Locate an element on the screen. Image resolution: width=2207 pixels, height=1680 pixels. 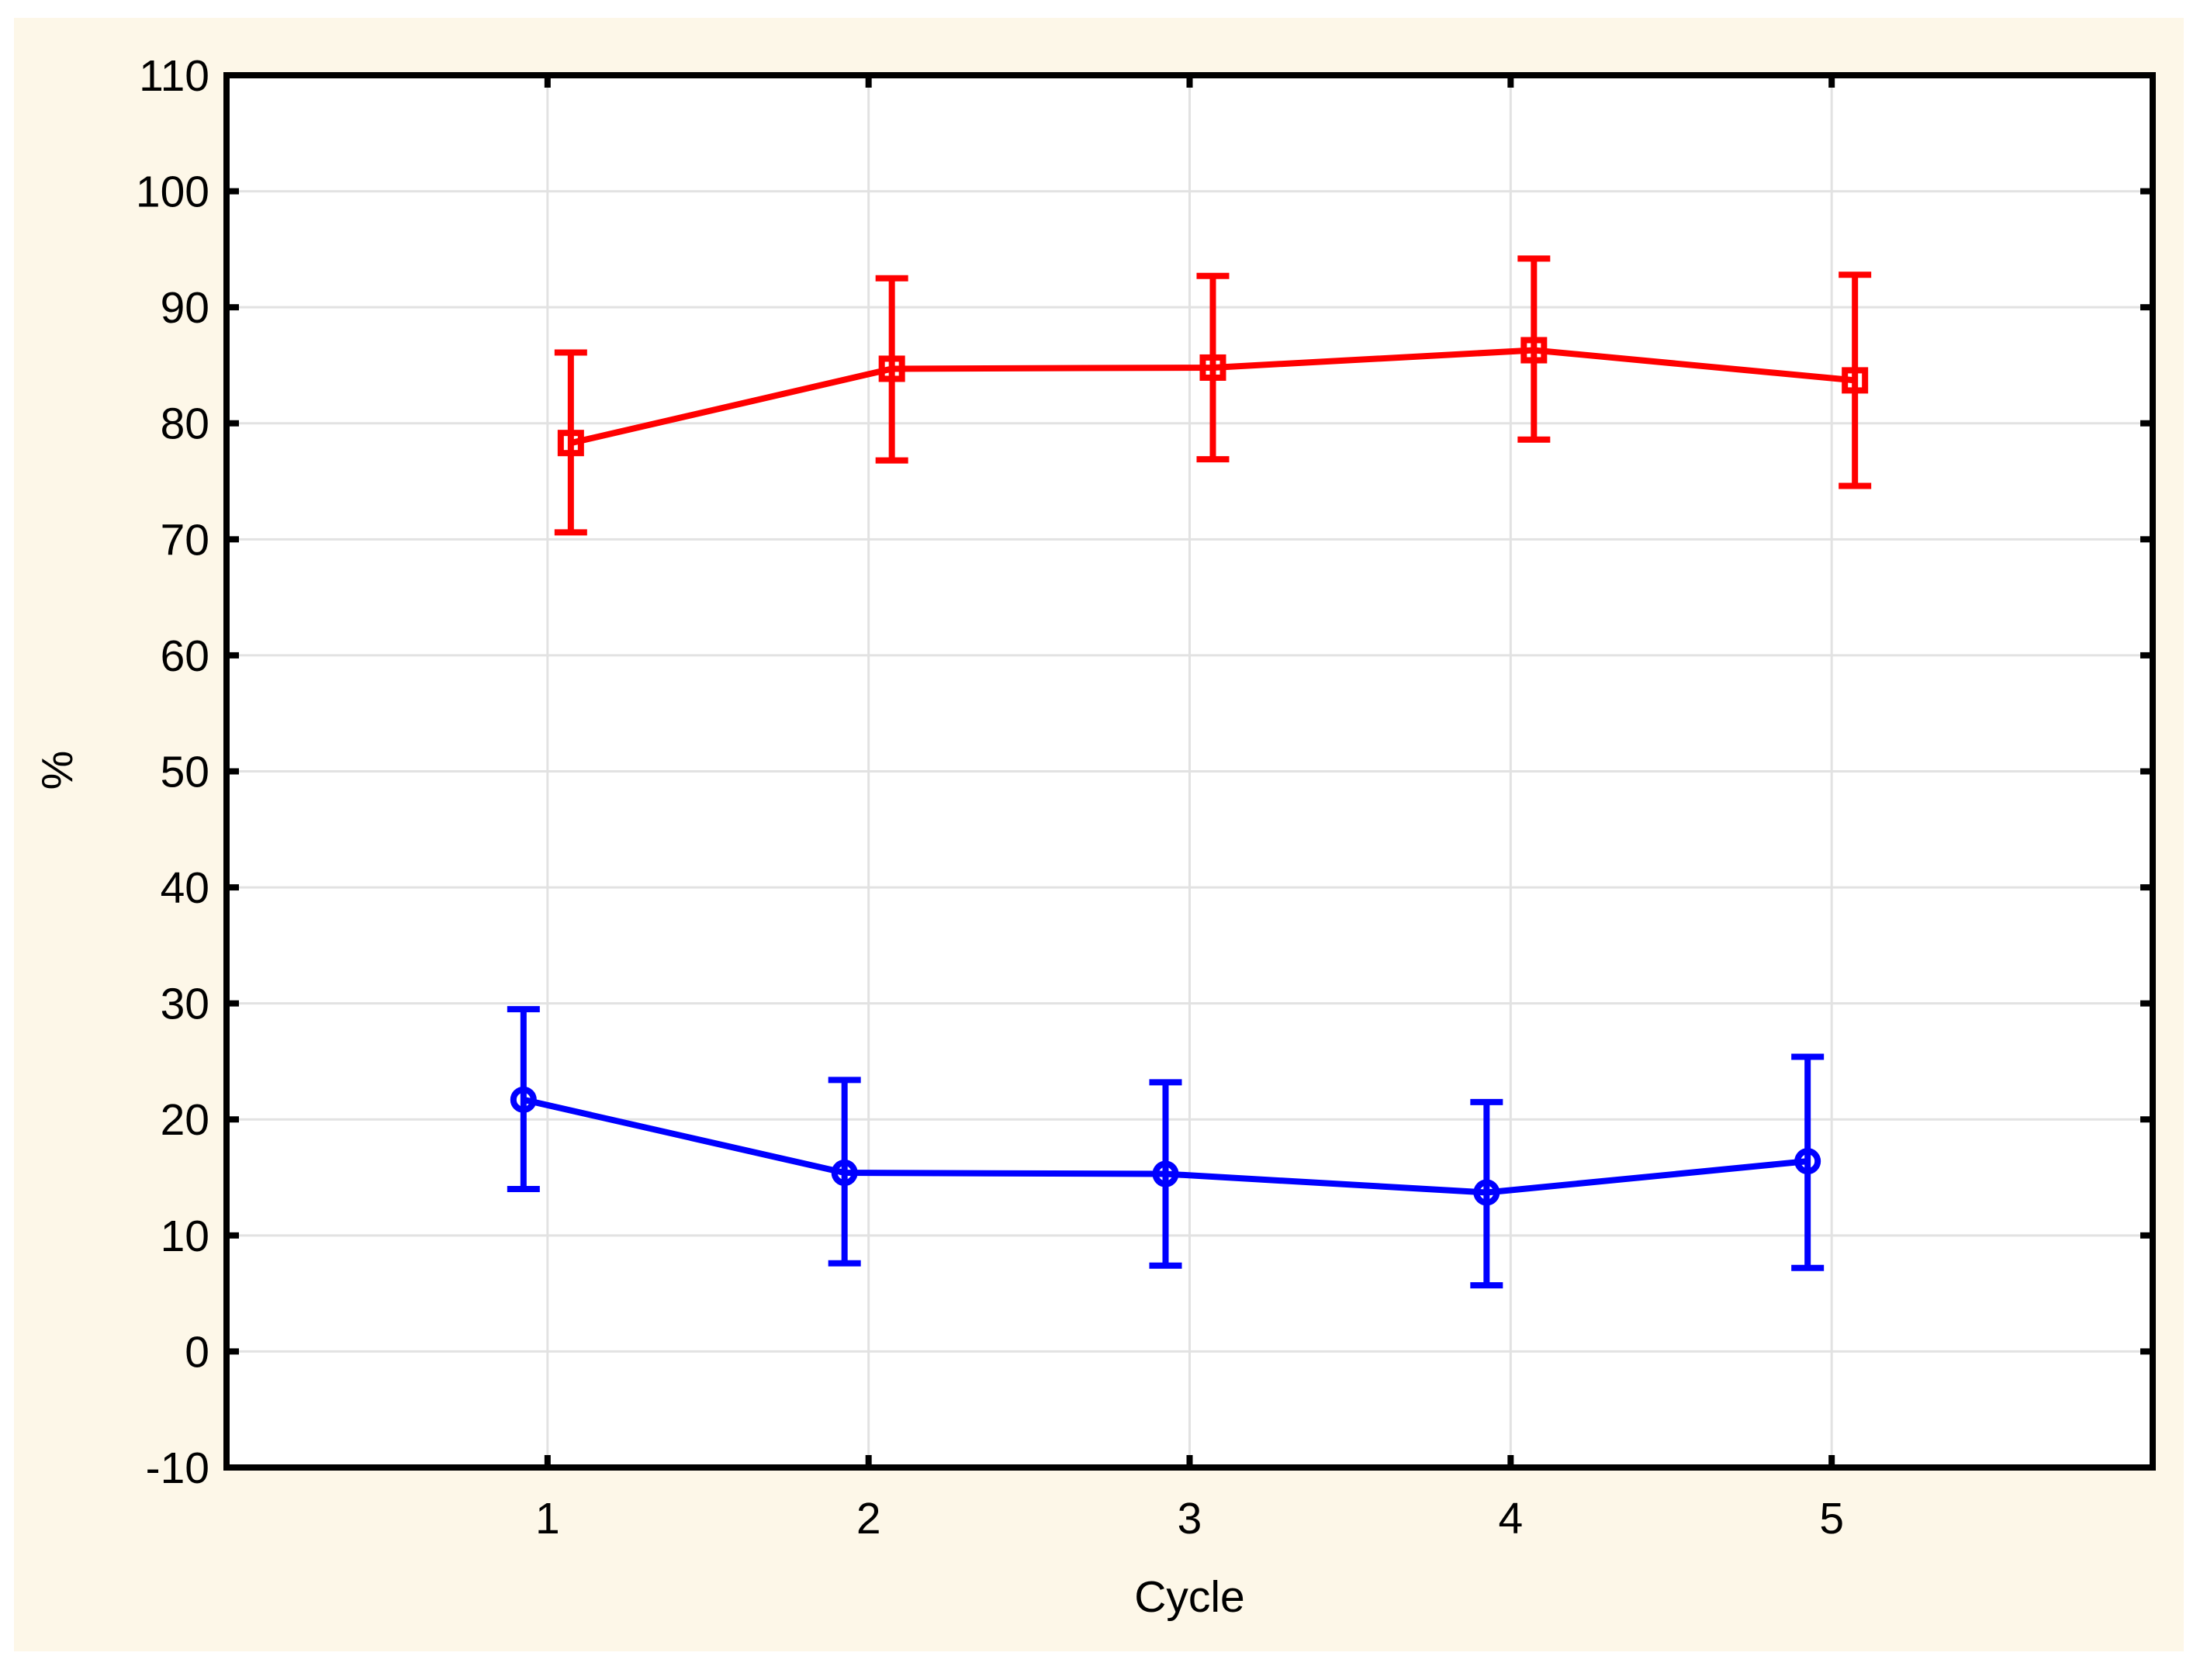
x-tick-label: 4 is located at coordinates (1510, 1518).